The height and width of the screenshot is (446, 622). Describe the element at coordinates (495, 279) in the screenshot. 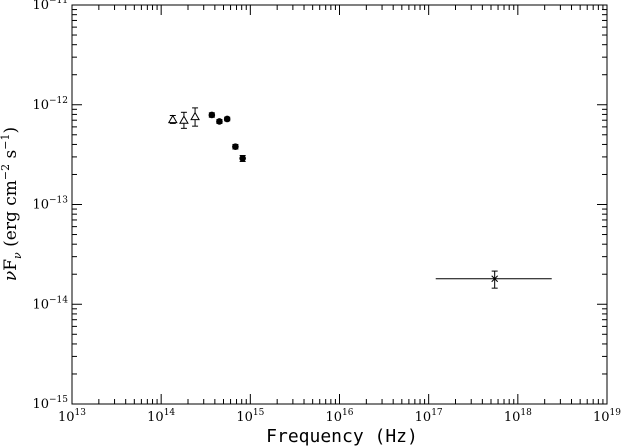

I see `cross-marker` at that location.